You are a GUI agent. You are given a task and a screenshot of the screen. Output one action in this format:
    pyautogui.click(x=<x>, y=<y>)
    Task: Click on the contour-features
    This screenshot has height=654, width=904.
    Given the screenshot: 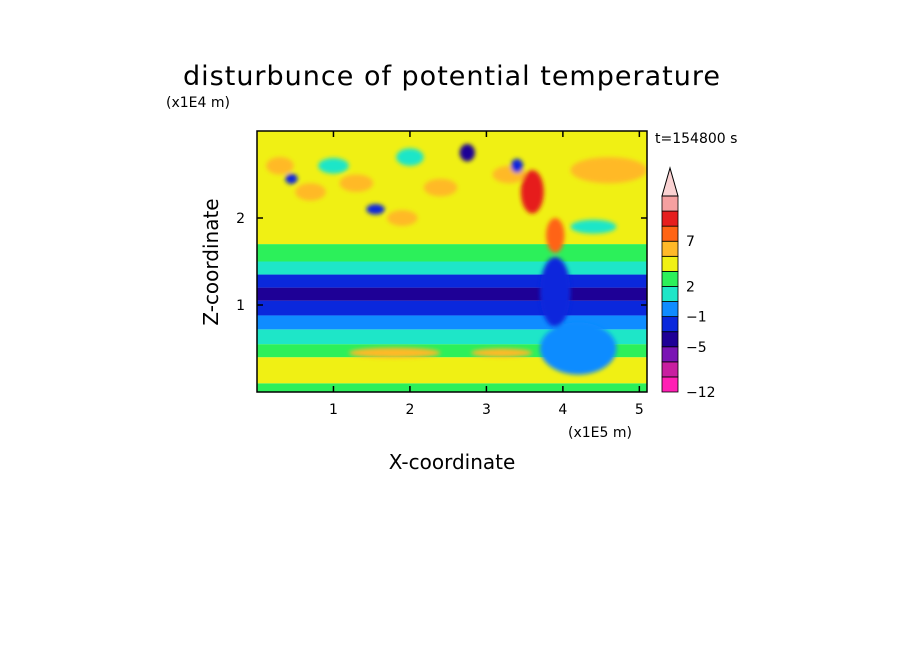 What is the action you would take?
    pyautogui.click(x=456, y=259)
    